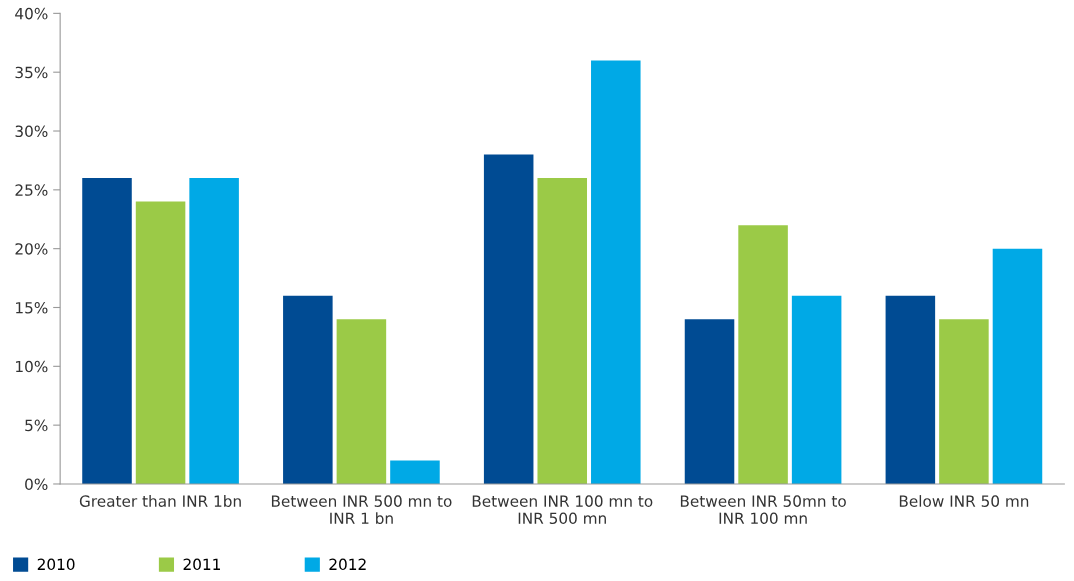 The height and width of the screenshot is (581, 1074). Describe the element at coordinates (763, 510) in the screenshot. I see `x-tick-label: Between INR 50mn to INR 100 mn` at that location.